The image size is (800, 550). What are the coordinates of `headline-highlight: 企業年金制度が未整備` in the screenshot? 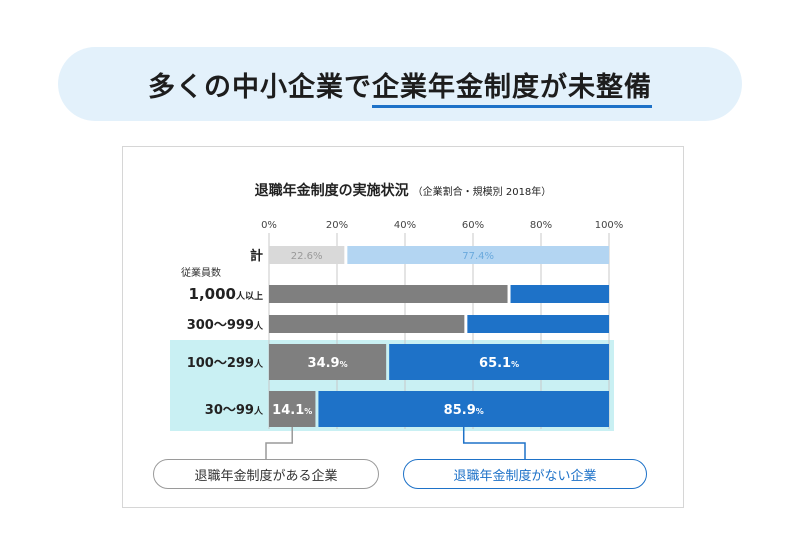 It's located at (512, 89).